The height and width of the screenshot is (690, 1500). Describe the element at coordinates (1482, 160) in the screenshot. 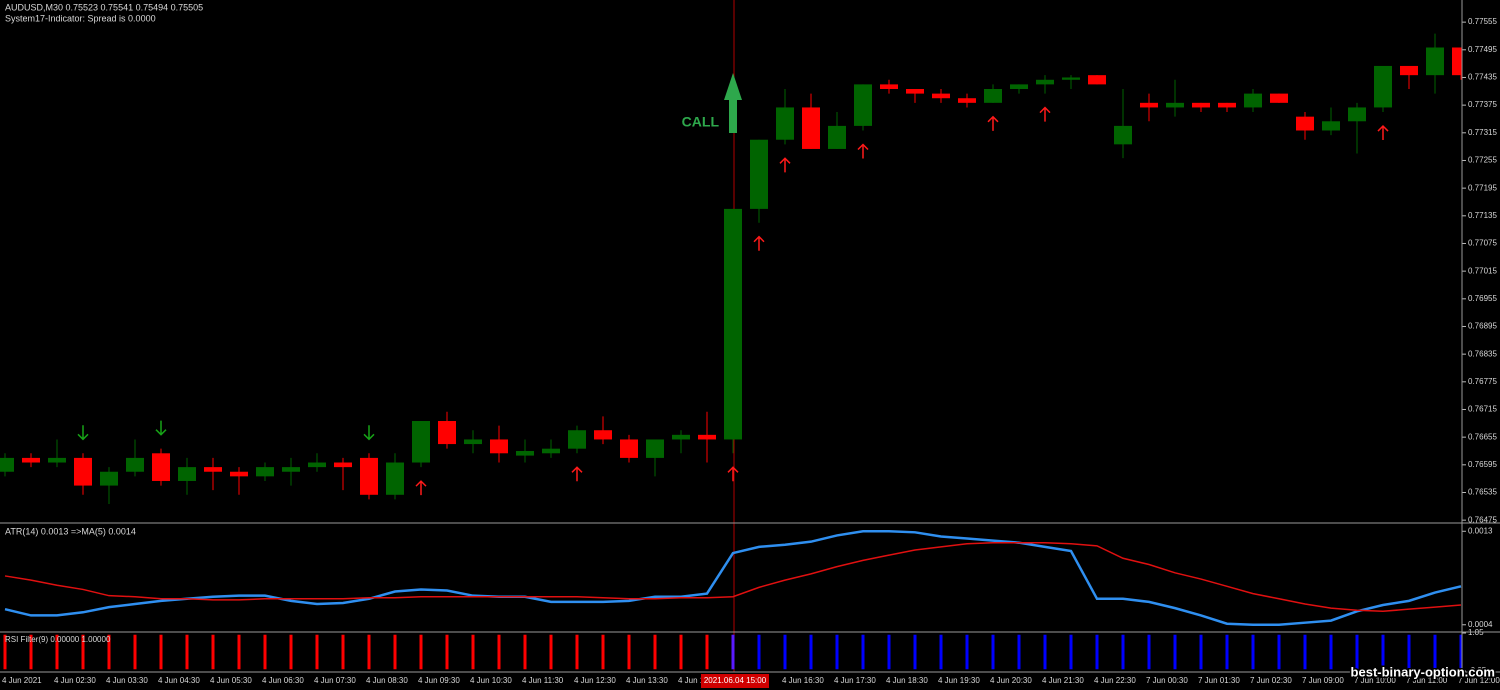

I see `y-tick-label: 0.77255` at that location.